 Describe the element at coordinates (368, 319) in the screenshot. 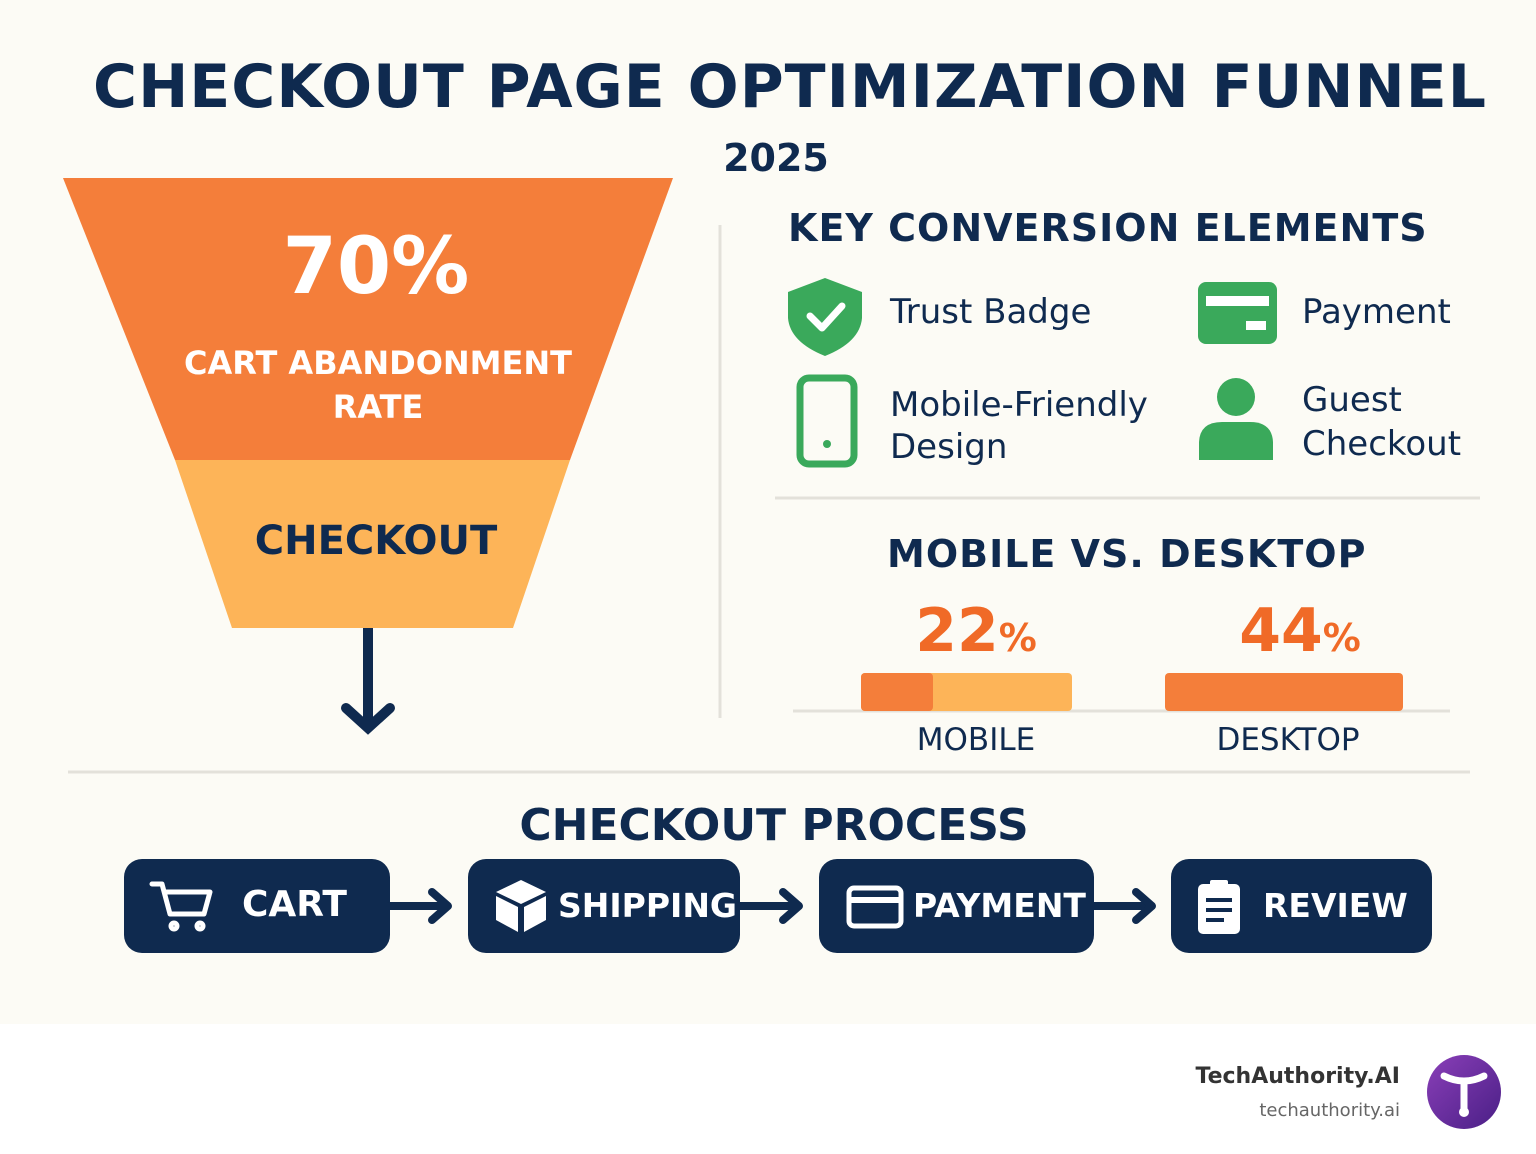

I see `funnel-top` at that location.